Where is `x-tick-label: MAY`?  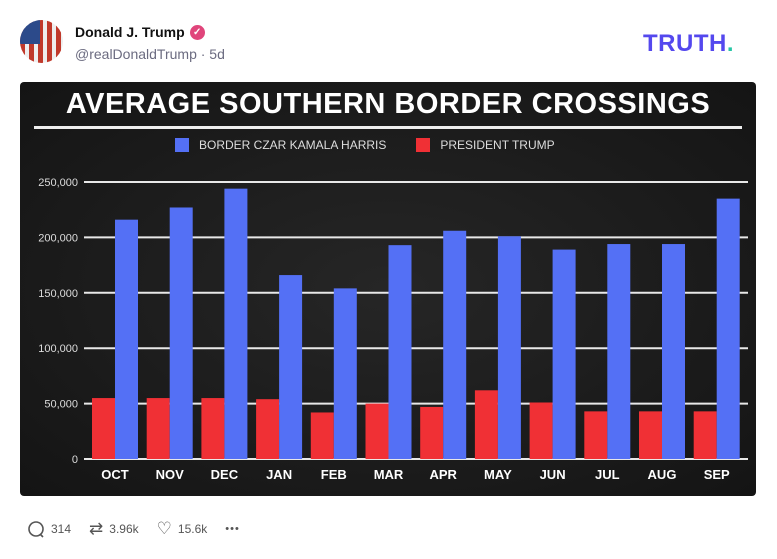 x-tick-label: MAY is located at coordinates (498, 474).